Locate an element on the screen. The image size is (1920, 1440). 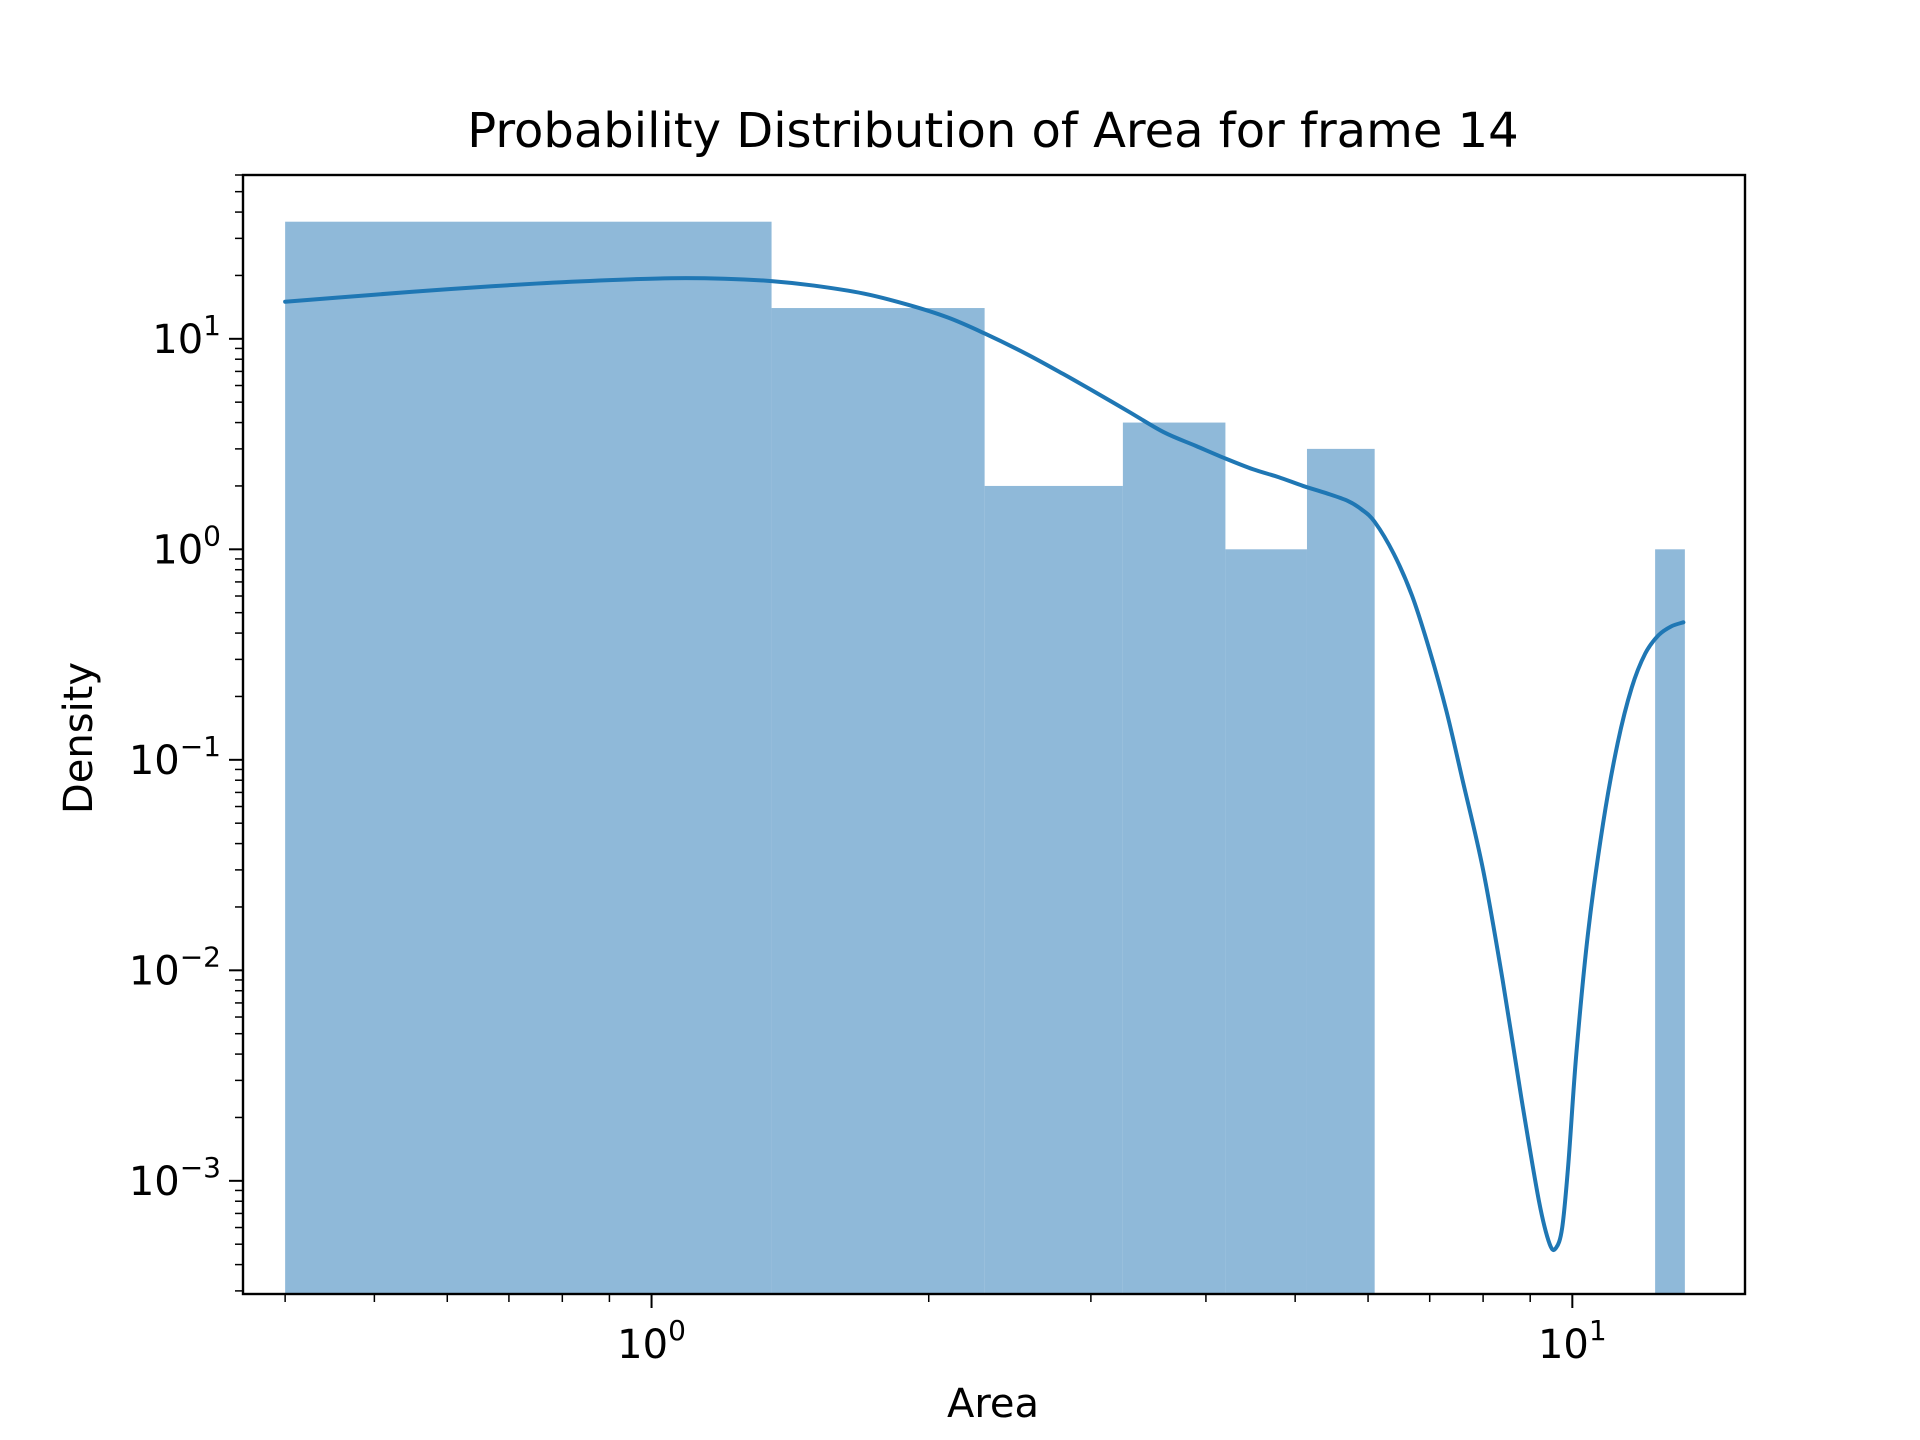
y-tick-exponent: −2 is located at coordinates (200, 956).